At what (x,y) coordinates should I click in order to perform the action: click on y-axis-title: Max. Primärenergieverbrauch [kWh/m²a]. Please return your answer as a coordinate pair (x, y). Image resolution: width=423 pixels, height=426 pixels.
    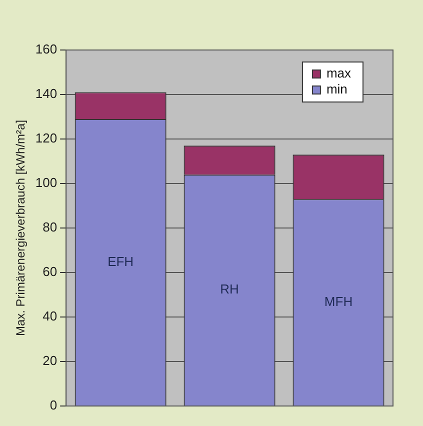
    Looking at the image, I should click on (21, 228).